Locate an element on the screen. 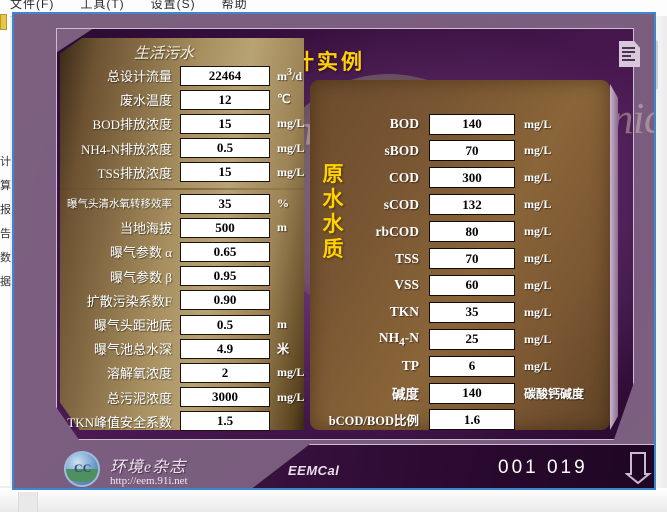 This screenshot has width=667, height=512. page-number: 001 019 is located at coordinates (543, 467).